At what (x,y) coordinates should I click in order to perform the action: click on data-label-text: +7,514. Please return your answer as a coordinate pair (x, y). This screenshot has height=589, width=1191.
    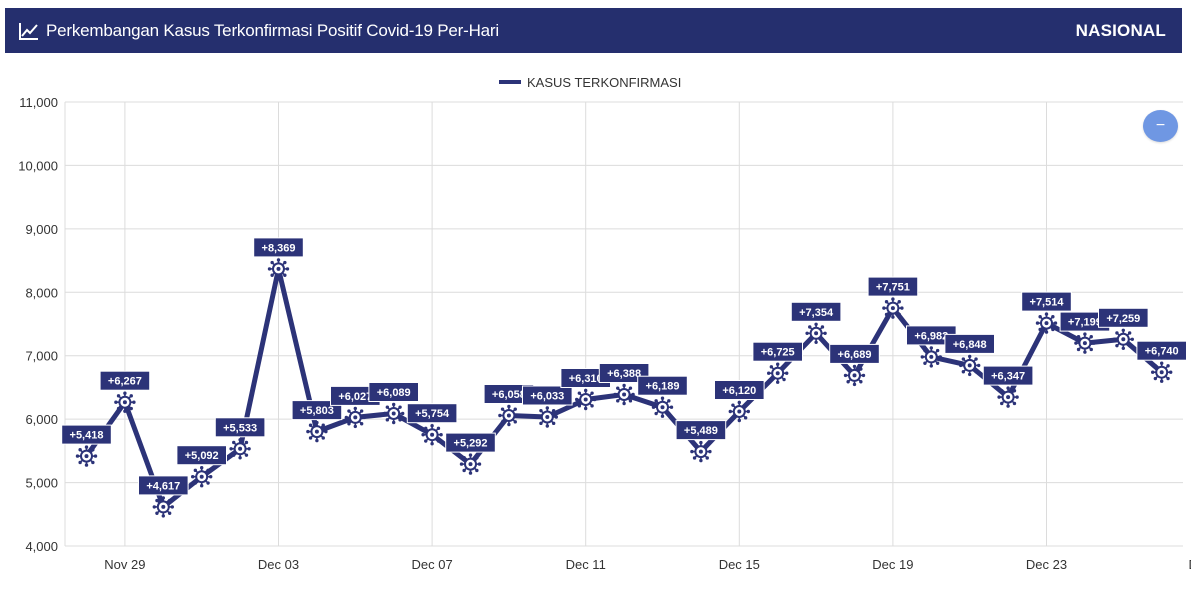
    Looking at the image, I should click on (1047, 303).